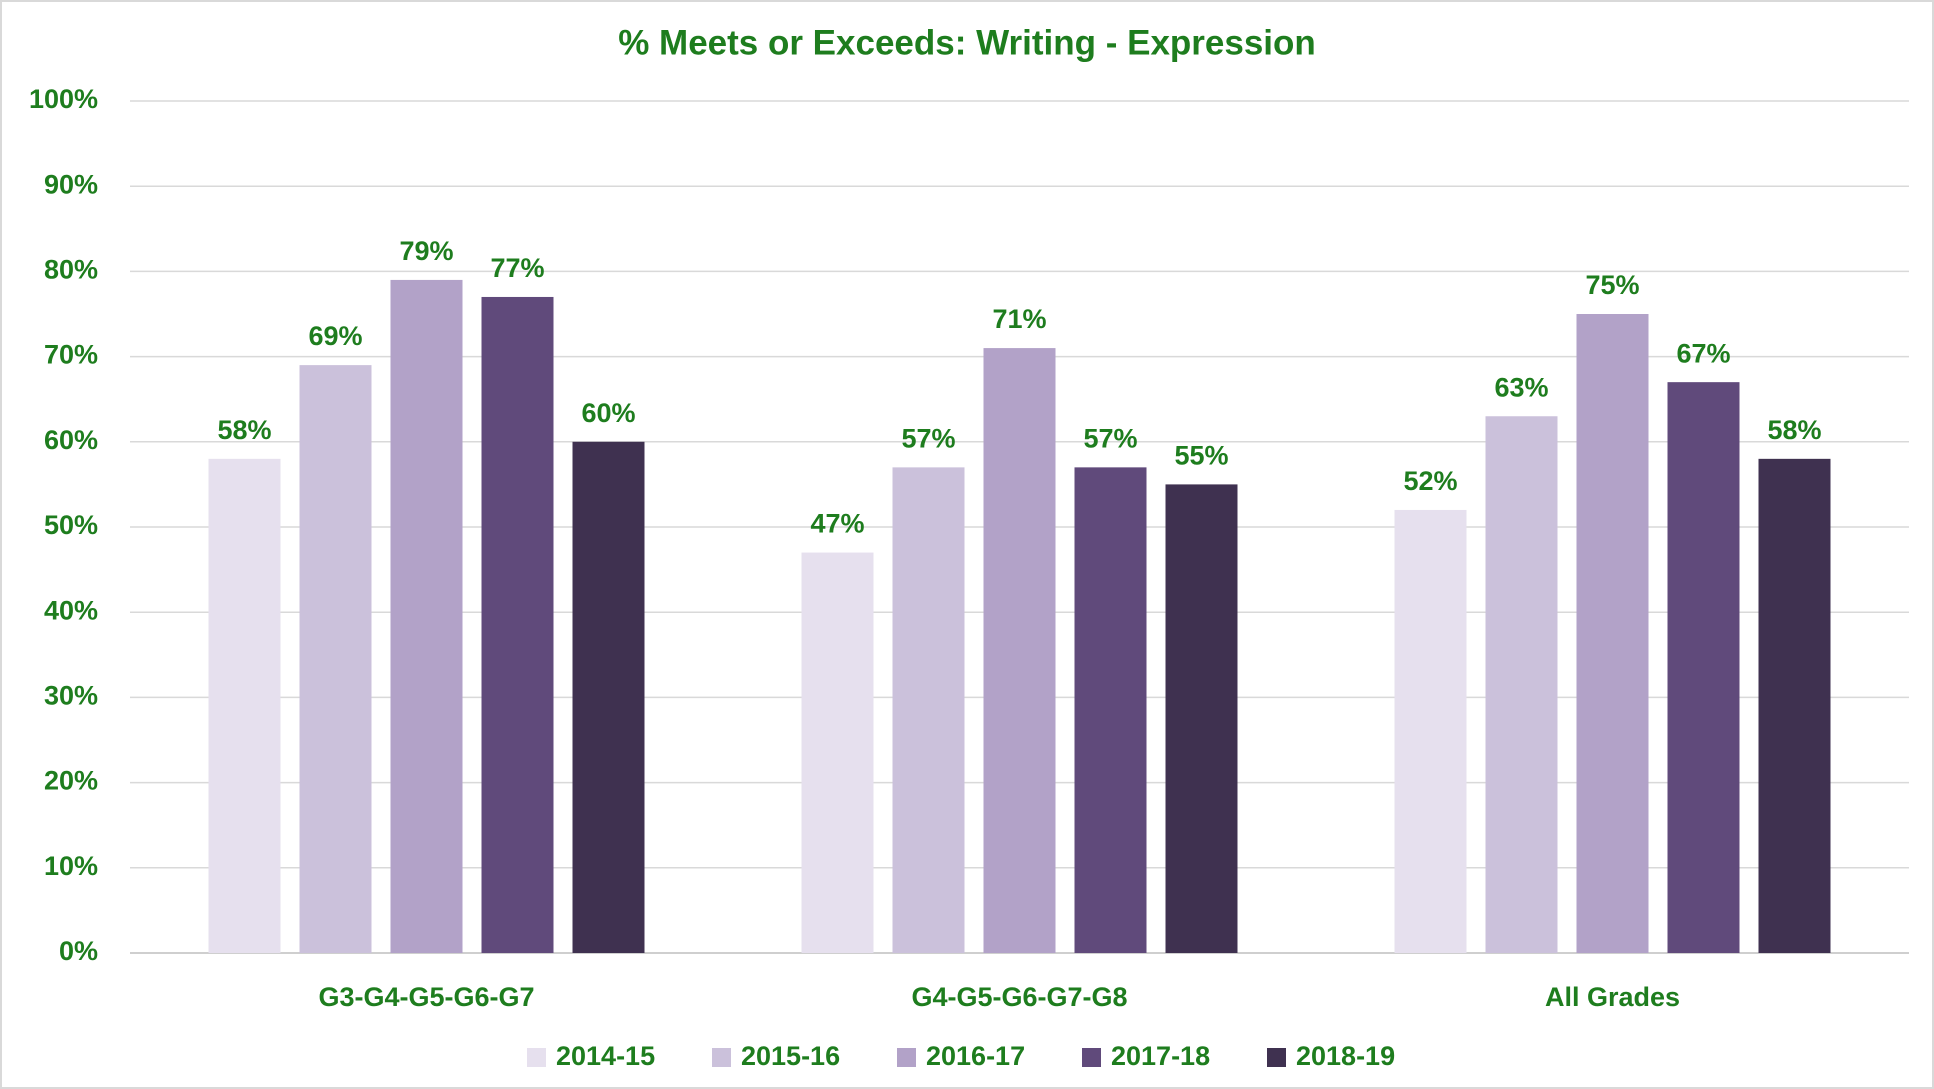 The image size is (1934, 1089). Describe the element at coordinates (71, 440) in the screenshot. I see `y-tick-label: 60%` at that location.